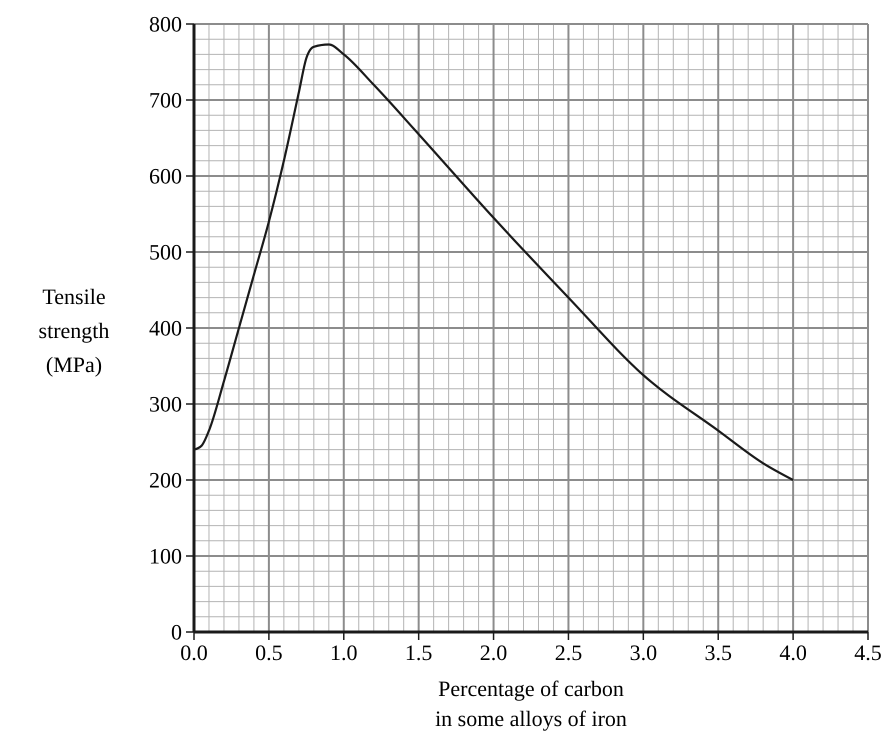 The width and height of the screenshot is (896, 749). What do you see at coordinates (165, 556) in the screenshot?
I see `y-tick-label: 100` at bounding box center [165, 556].